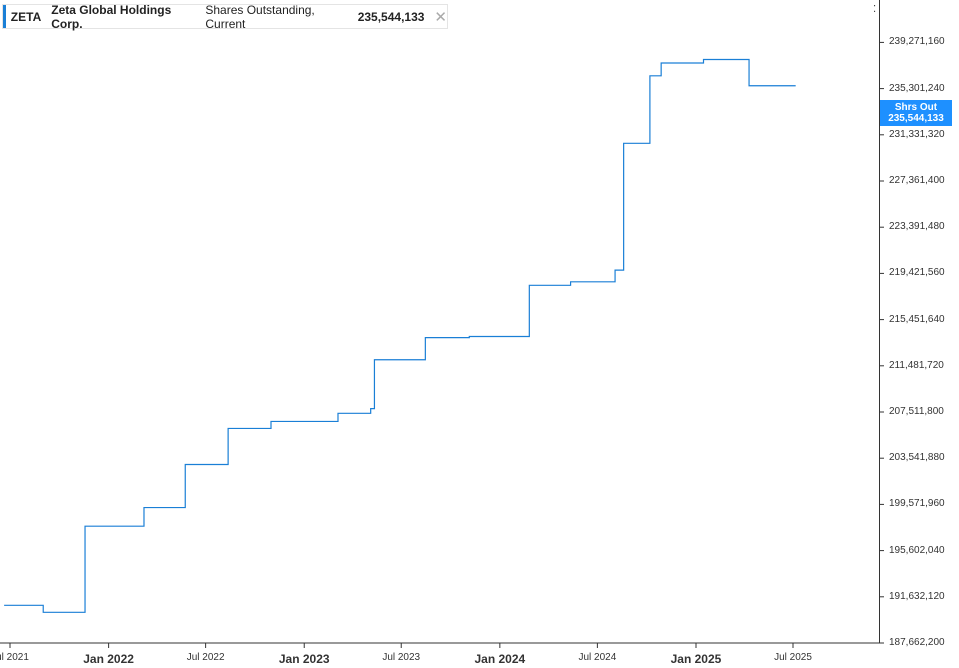 The height and width of the screenshot is (668, 959). Describe the element at coordinates (917, 504) in the screenshot. I see `y-tick-label: 199,571,960` at that location.